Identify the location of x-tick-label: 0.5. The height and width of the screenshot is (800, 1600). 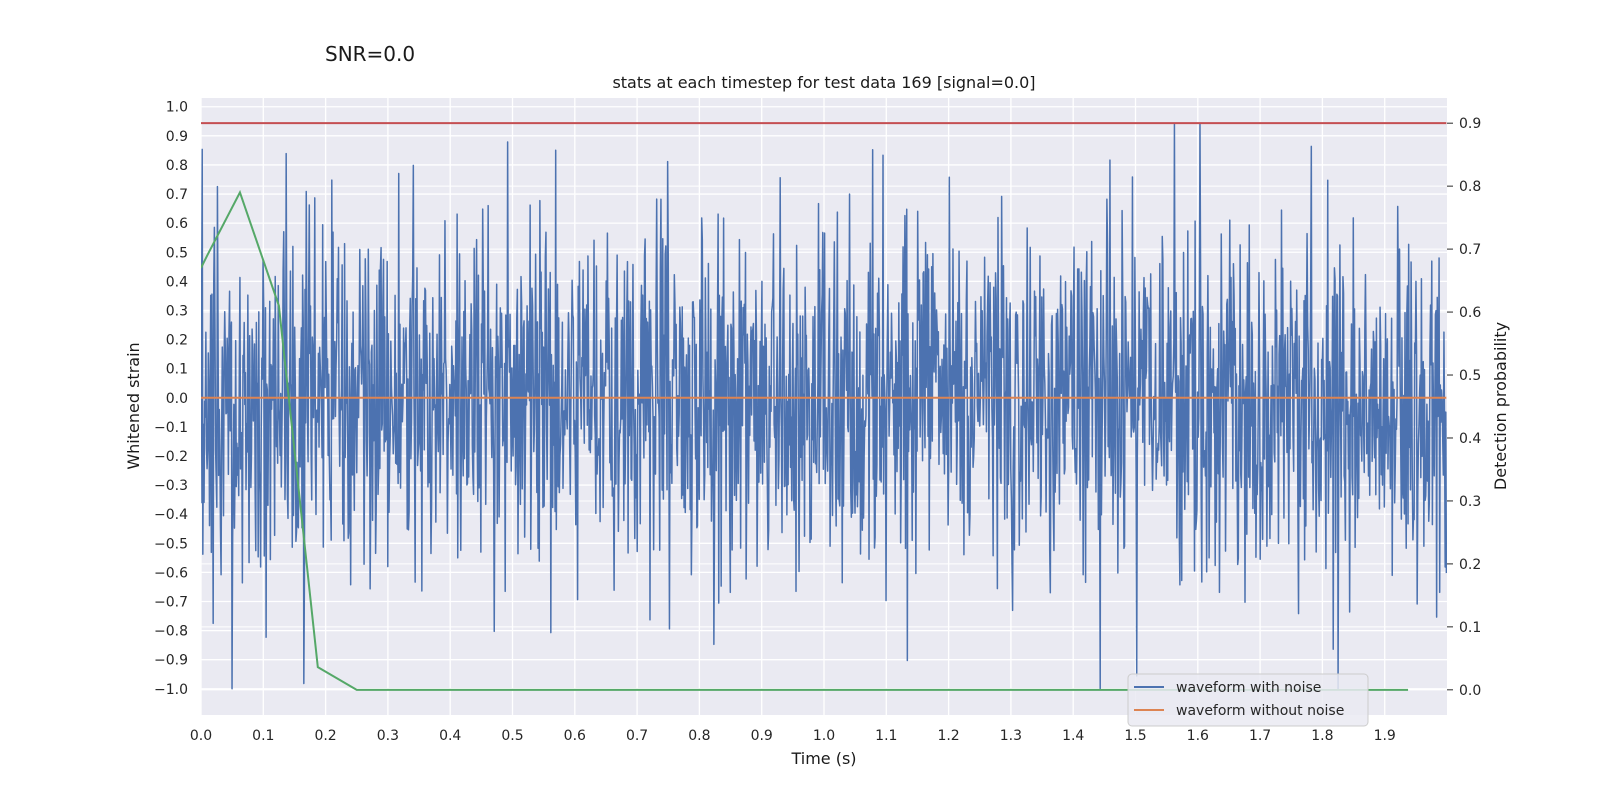
(512, 736).